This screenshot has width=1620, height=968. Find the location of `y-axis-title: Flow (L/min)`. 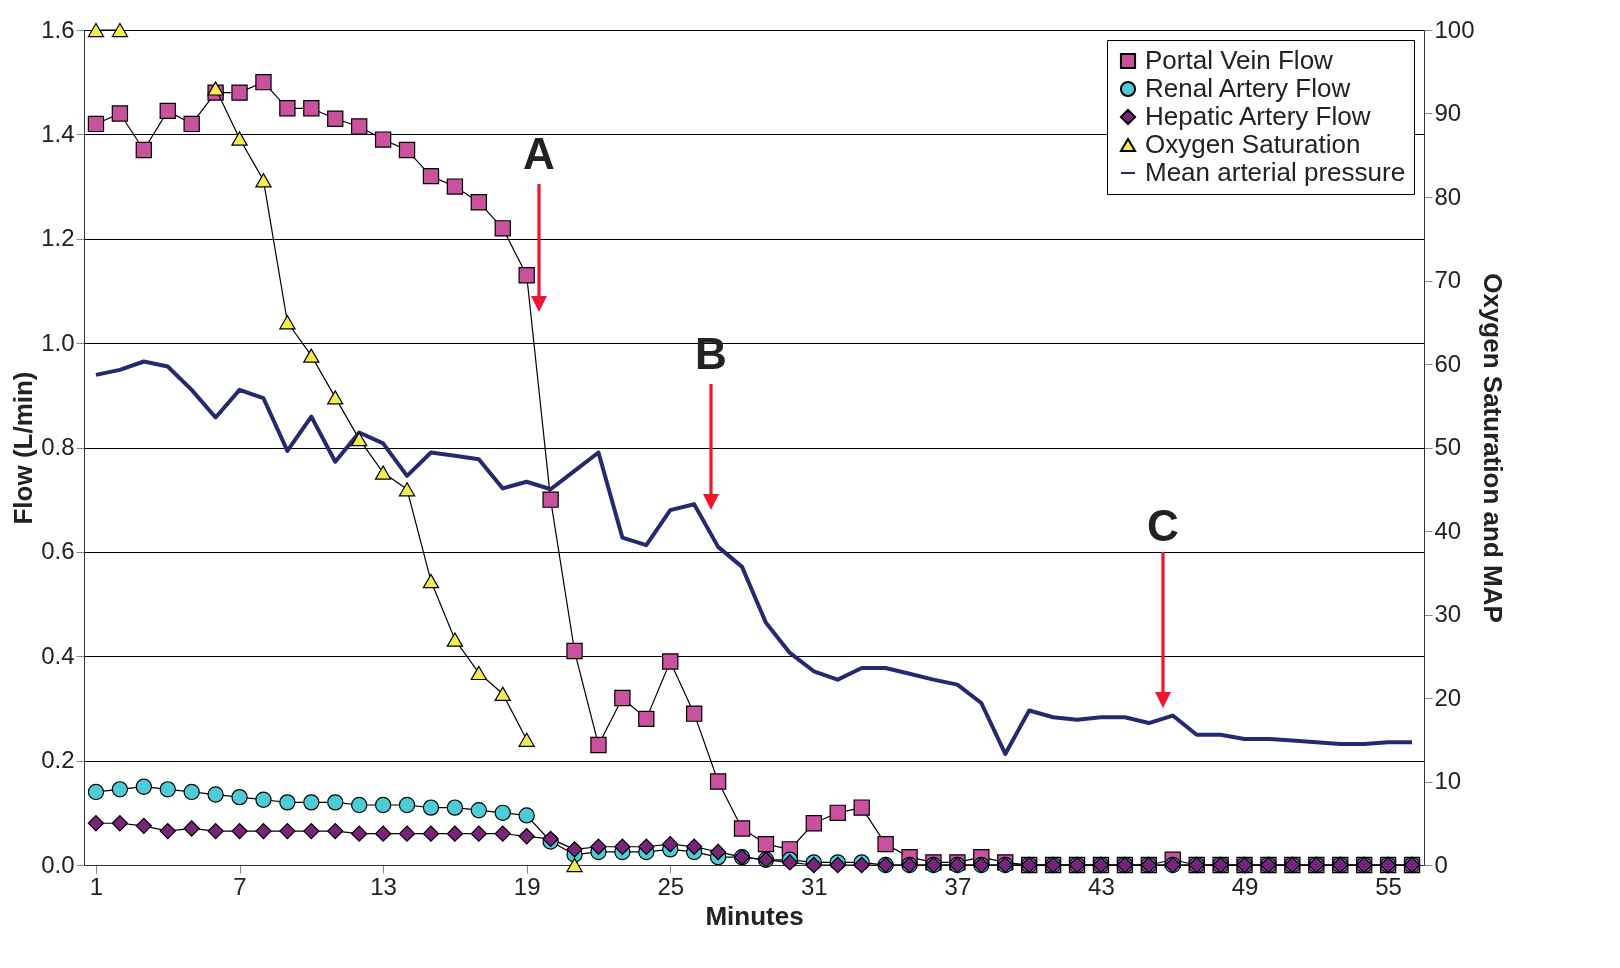

y-axis-title: Flow (L/min) is located at coordinates (23, 448).